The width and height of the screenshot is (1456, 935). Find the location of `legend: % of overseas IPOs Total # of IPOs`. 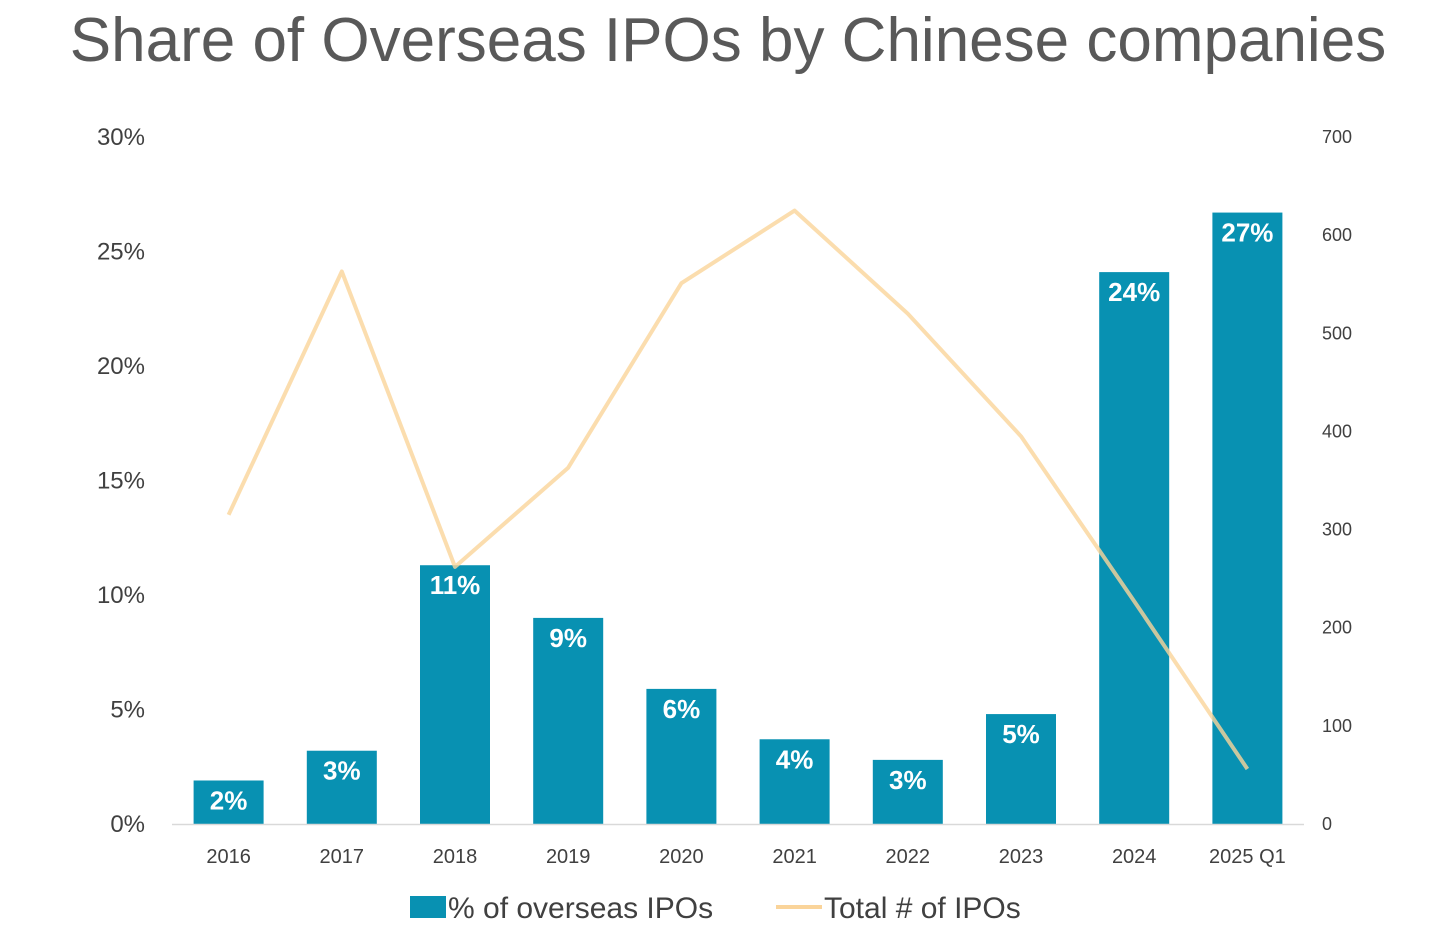

legend: % of overseas IPOs Total # of IPOs is located at coordinates (715, 908).